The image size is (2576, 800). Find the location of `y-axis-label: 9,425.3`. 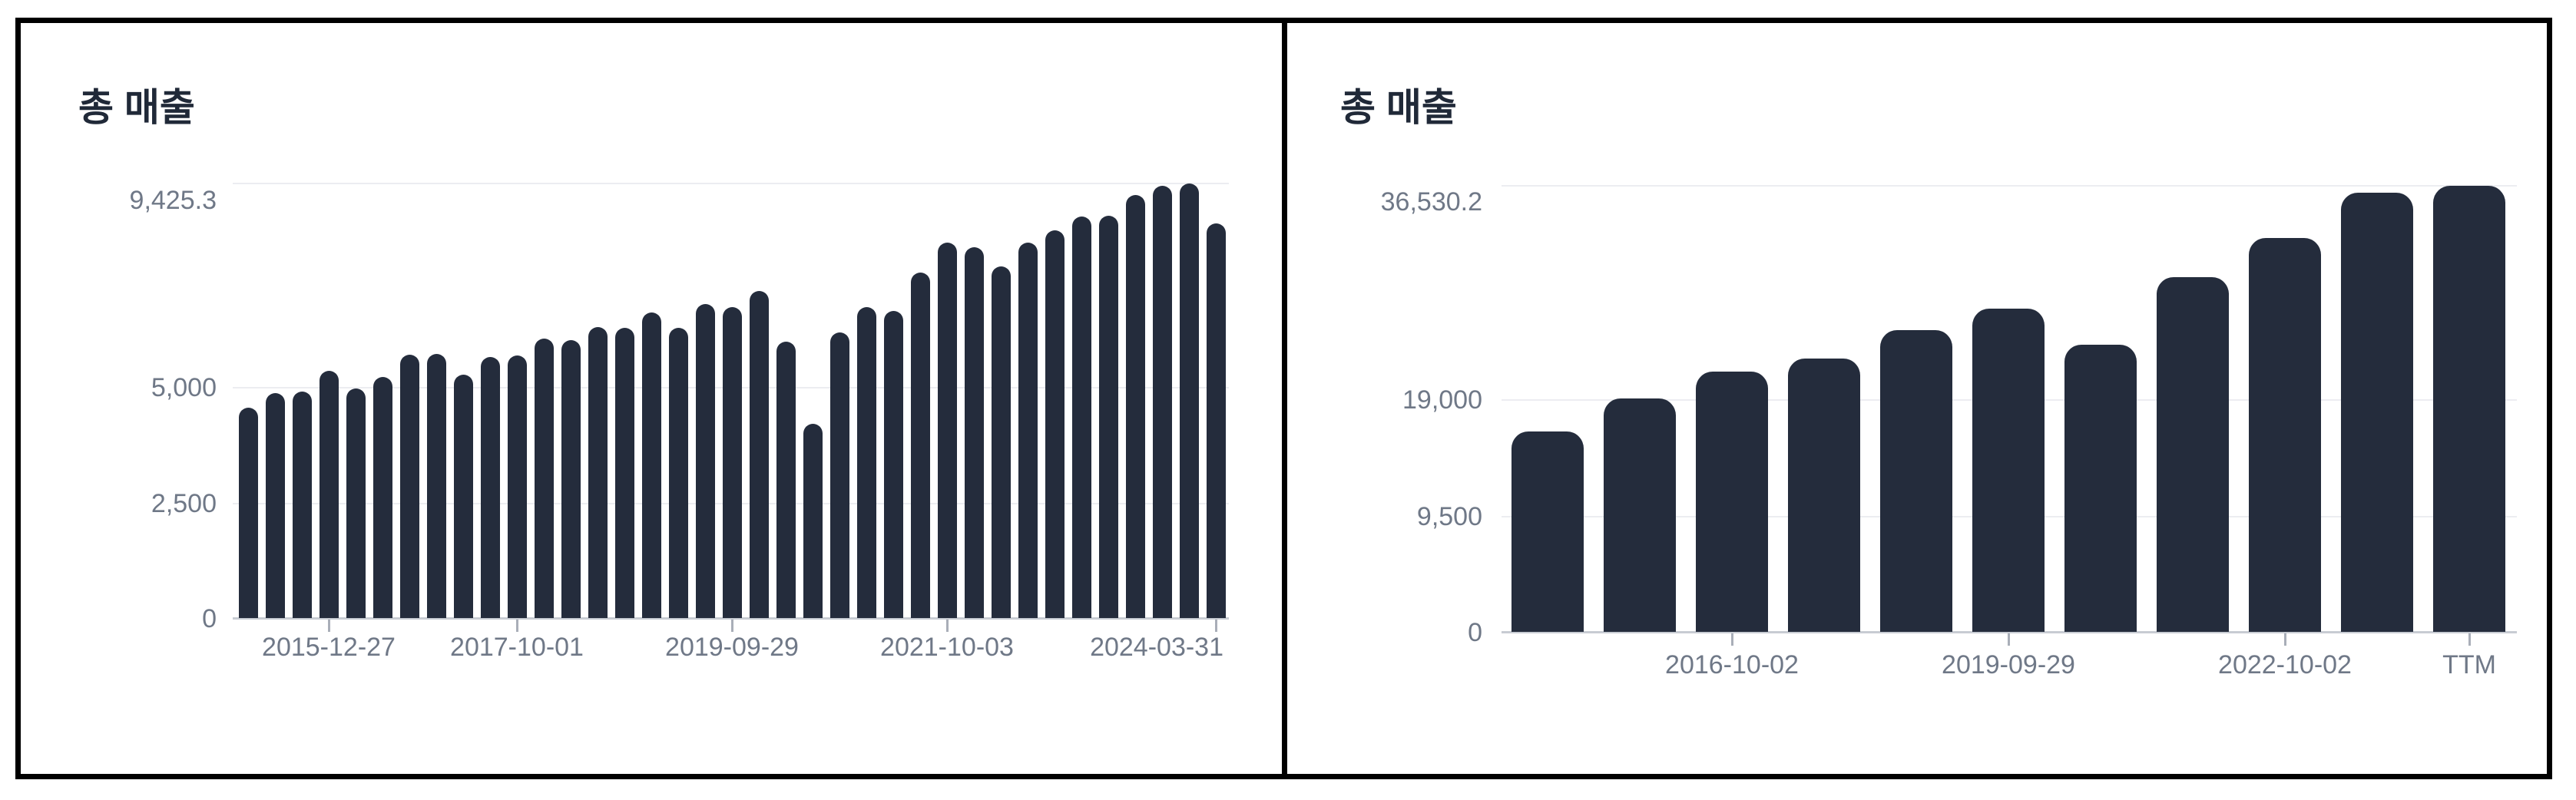

y-axis-label: 9,425.3 is located at coordinates (173, 200).